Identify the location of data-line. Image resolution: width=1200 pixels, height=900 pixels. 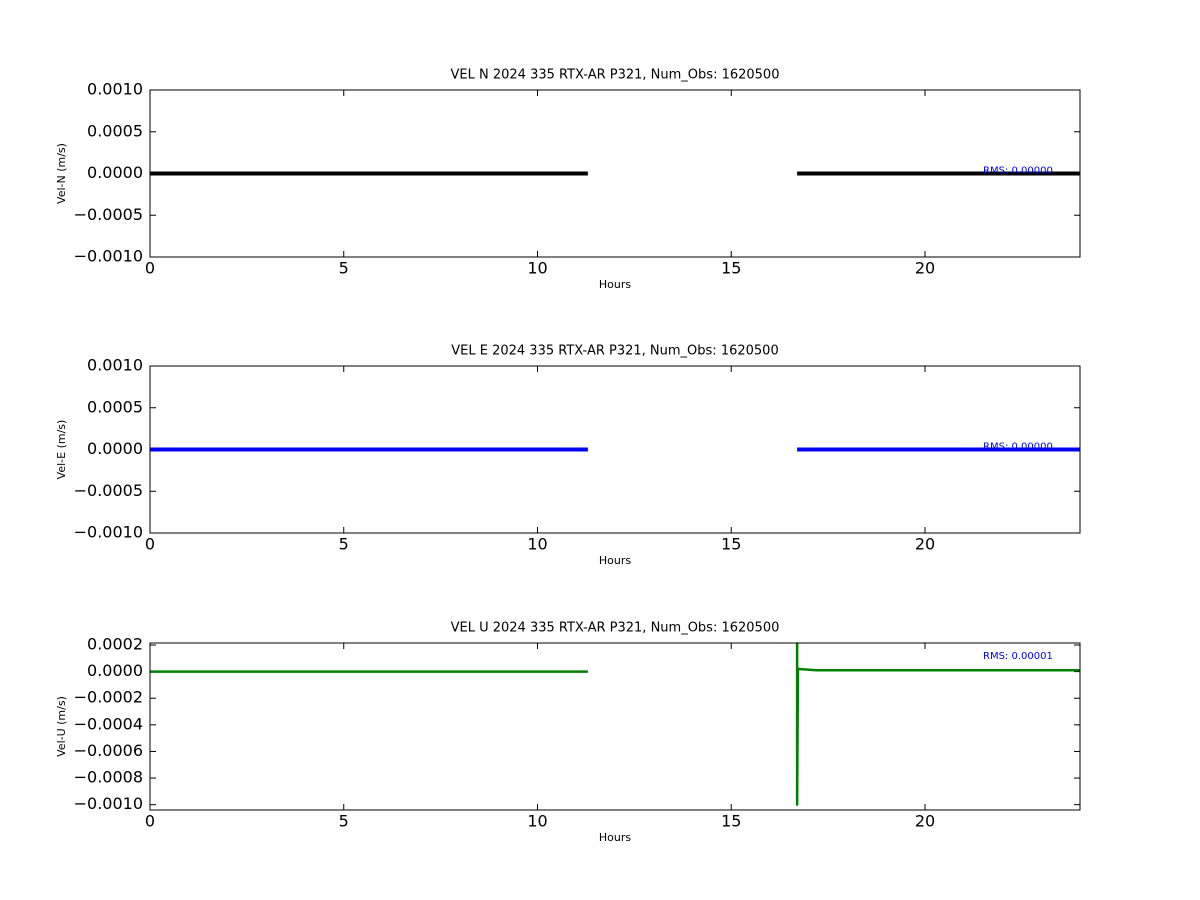
(615, 724).